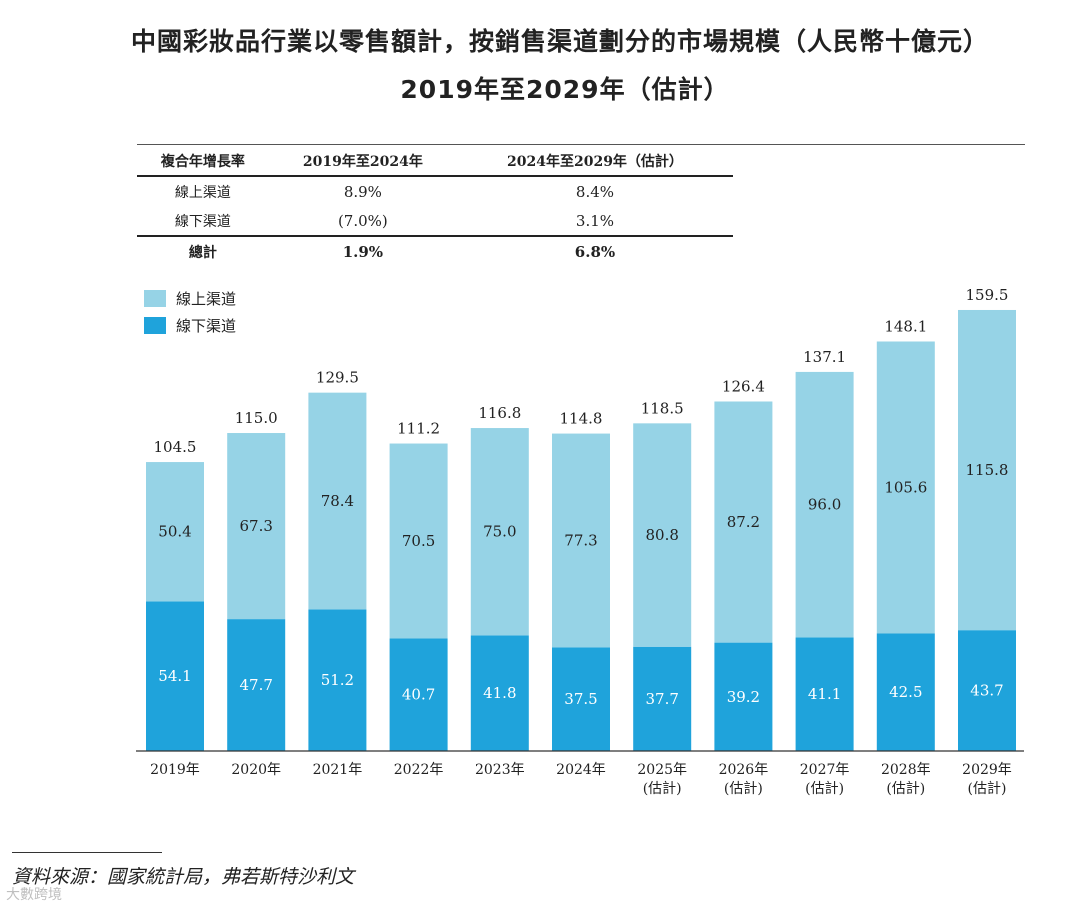 The image size is (1080, 913). What do you see at coordinates (202, 252) in the screenshot?
I see `cagr-row-label: 總計` at bounding box center [202, 252].